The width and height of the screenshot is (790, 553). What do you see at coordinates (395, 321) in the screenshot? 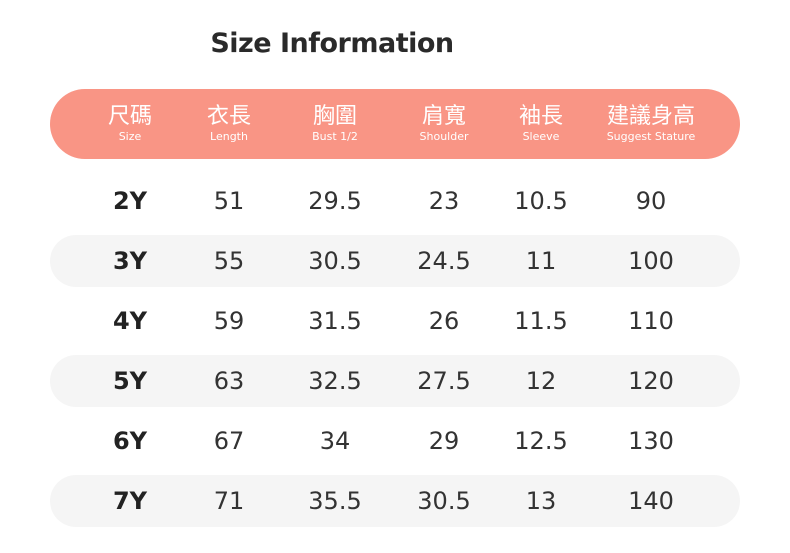
I see `table-row: 4Y 59 31.5 26 11.5 110` at bounding box center [395, 321].